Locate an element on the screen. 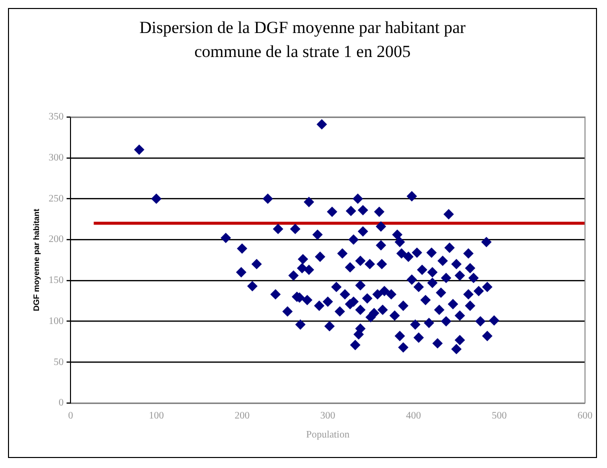 The image size is (607, 468). y-tick-label: 300 is located at coordinates (56, 158).